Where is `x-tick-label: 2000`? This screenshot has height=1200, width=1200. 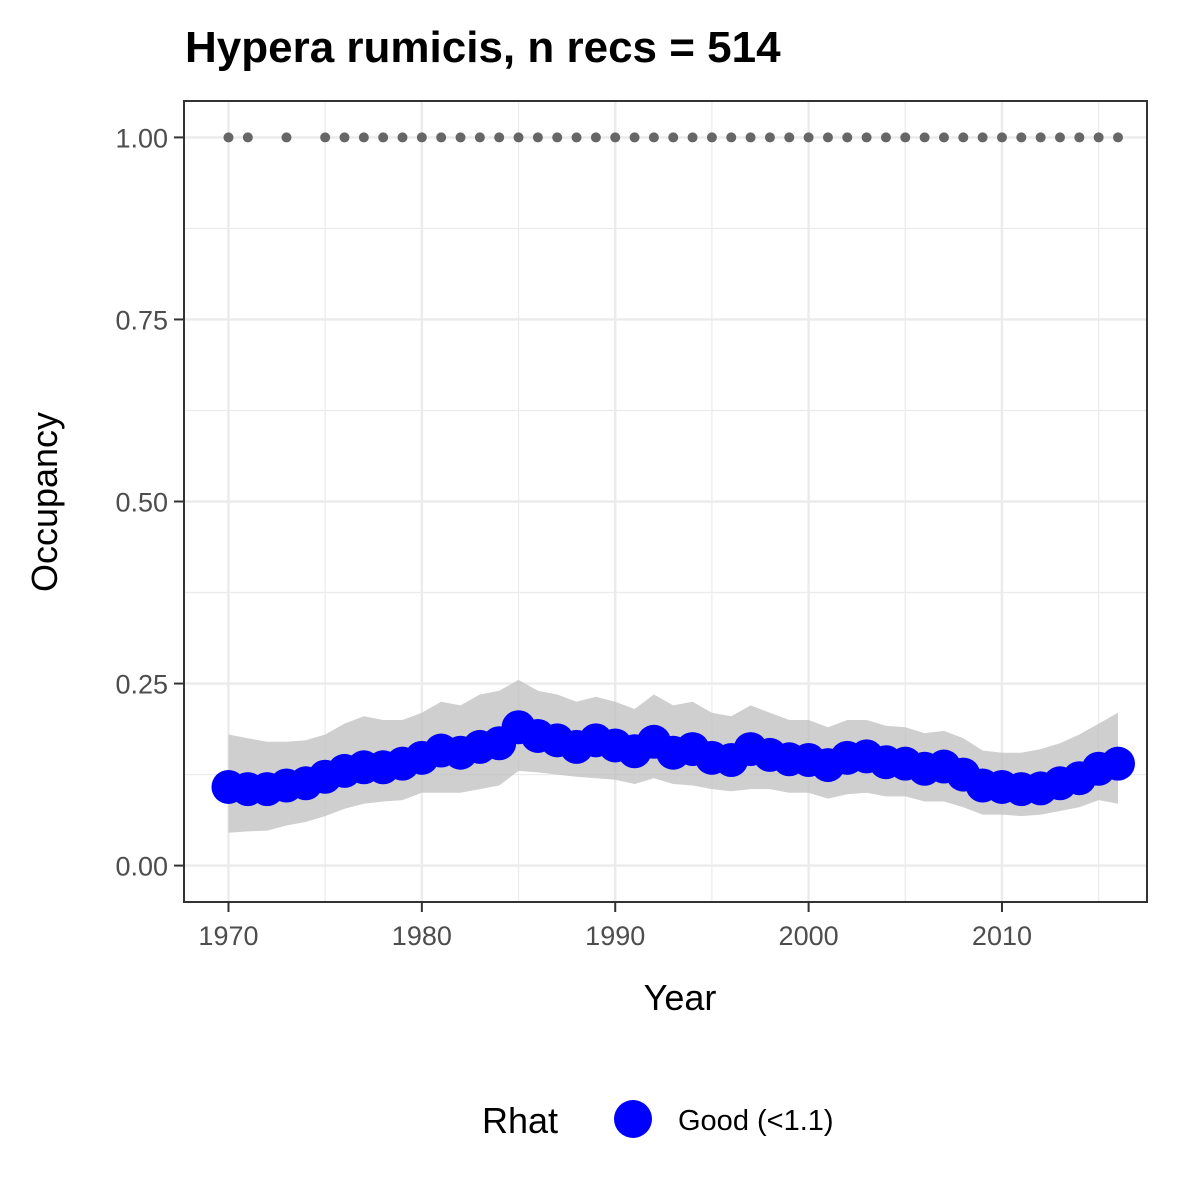
x-tick-label: 2000 is located at coordinates (809, 936).